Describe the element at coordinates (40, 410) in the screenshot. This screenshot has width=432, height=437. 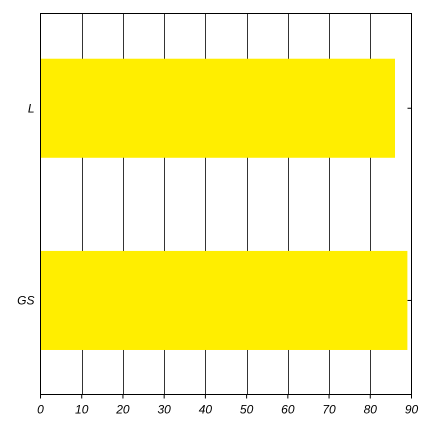
I see `x-tick-label-0: 0` at that location.